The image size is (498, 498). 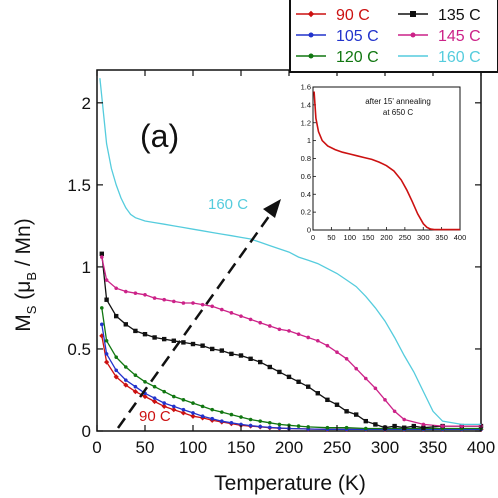 What do you see at coordinates (145, 447) in the screenshot?
I see `x-tick-label: 50` at bounding box center [145, 447].